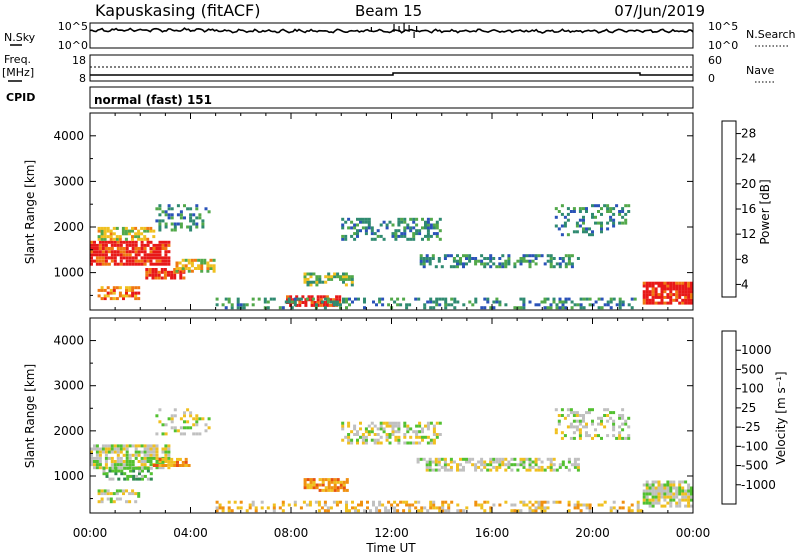 This screenshot has height=554, width=800. Describe the element at coordinates (748, 134) in the screenshot. I see `colorbar-tick-label: 28` at that location.